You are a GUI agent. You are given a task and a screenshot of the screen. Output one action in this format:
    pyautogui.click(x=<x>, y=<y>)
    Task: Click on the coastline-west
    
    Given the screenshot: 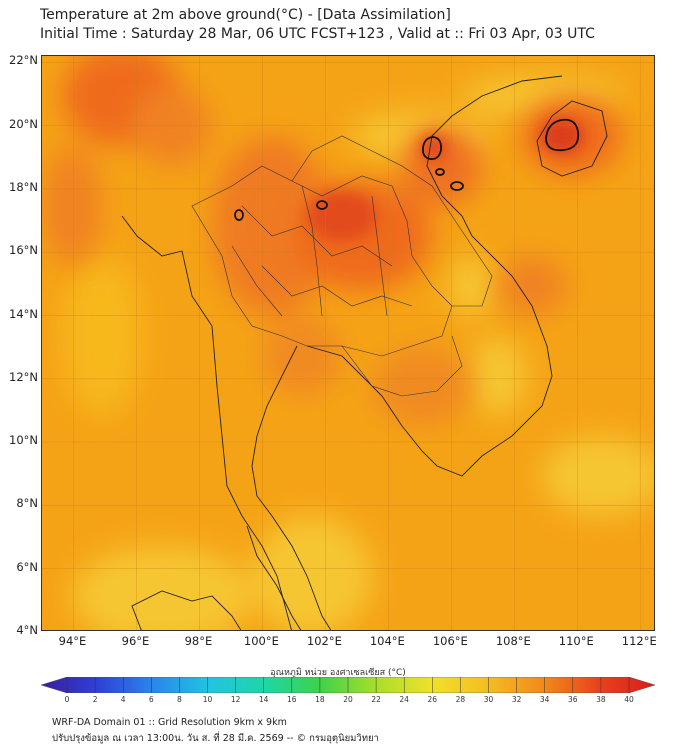 What is the action you would take?
    pyautogui.click(x=206, y=422)
    